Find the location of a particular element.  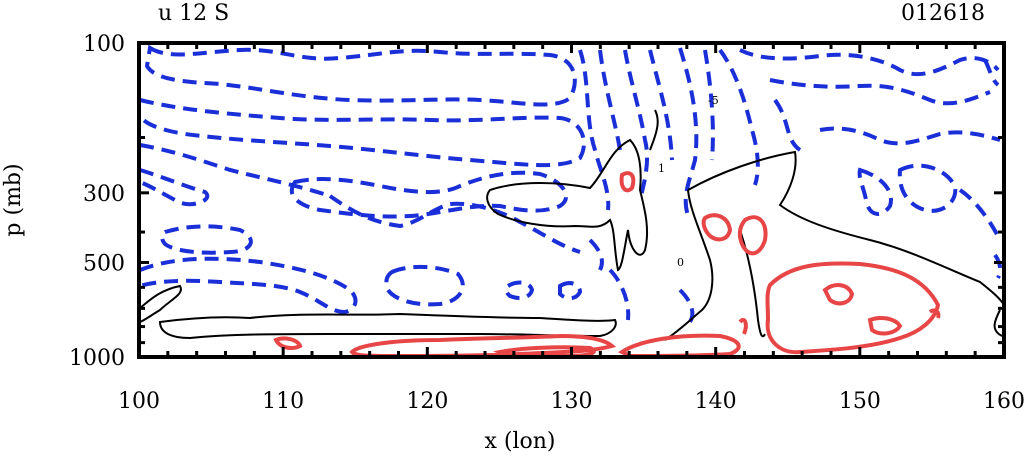

x-axis-title: x (lon) is located at coordinates (519, 441).